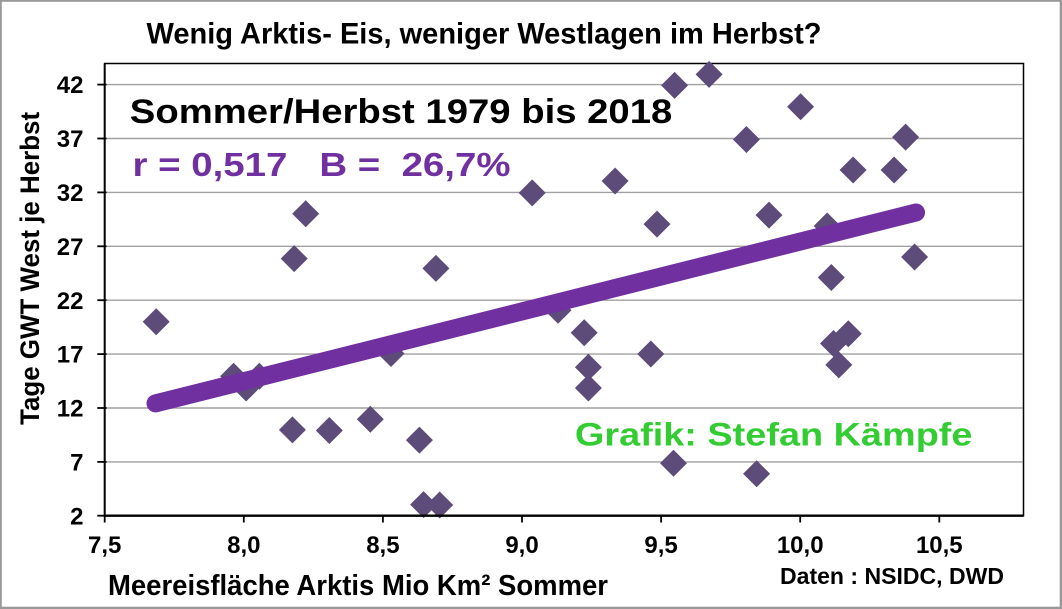 Image resolution: width=1062 pixels, height=609 pixels. I want to click on svg-text: Sommer/Herbst 1979 bis 2018, so click(401, 112).